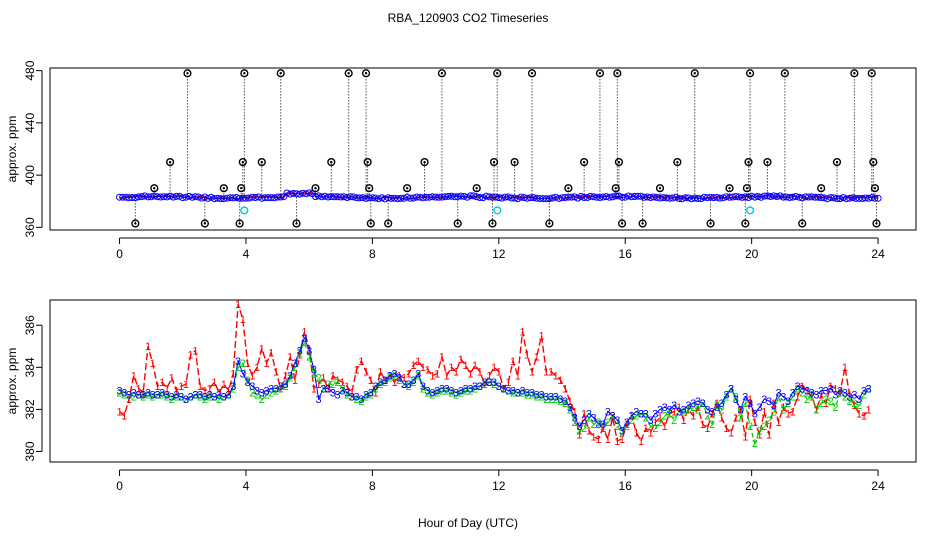 Image resolution: width=936 pixels, height=540 pixels. I want to click on bottom-y-tick-label: 380, so click(30, 451).